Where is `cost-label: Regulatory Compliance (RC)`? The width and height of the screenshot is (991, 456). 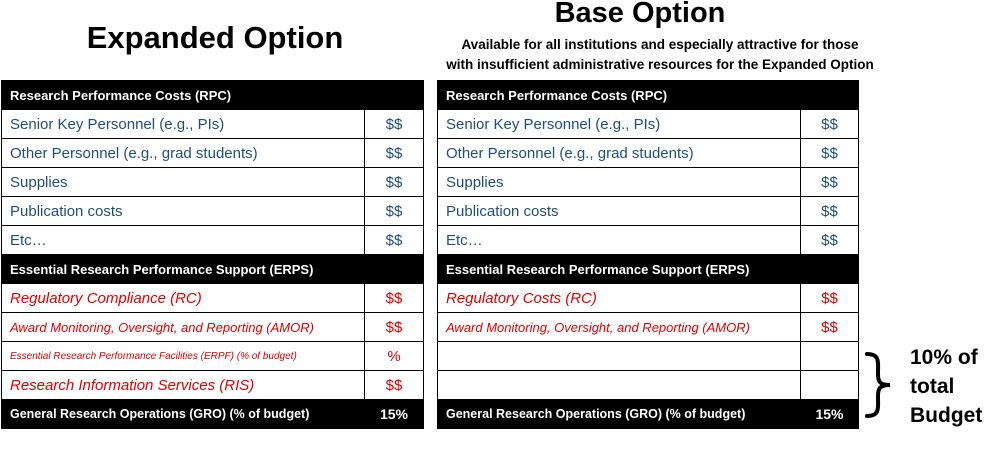
cost-label: Regulatory Compliance (RC) is located at coordinates (183, 298).